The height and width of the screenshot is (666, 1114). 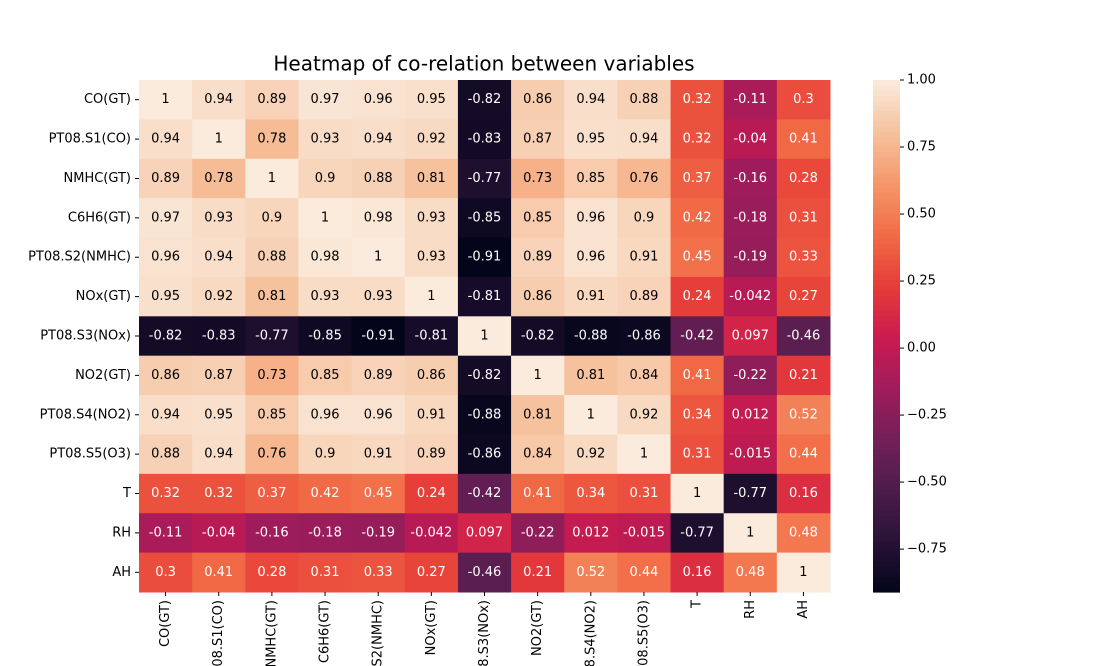 What do you see at coordinates (165, 572) in the screenshot?
I see `cell-label: 0.3` at bounding box center [165, 572].